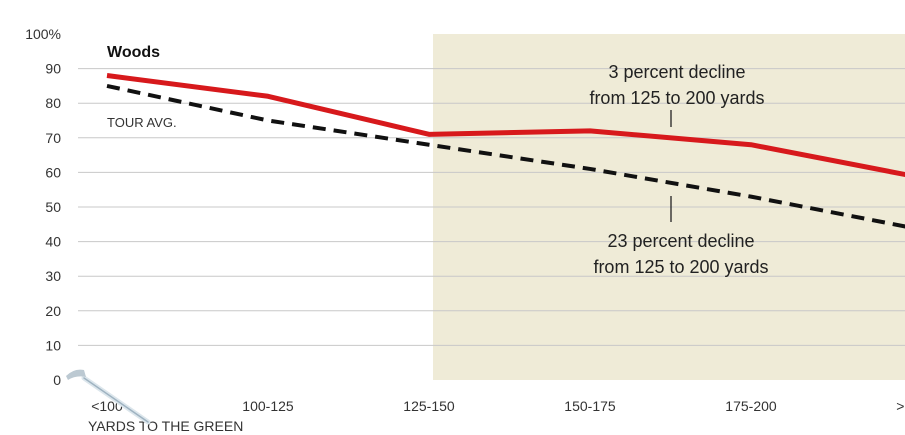  I want to click on y-tick-label: 0, so click(57, 380).